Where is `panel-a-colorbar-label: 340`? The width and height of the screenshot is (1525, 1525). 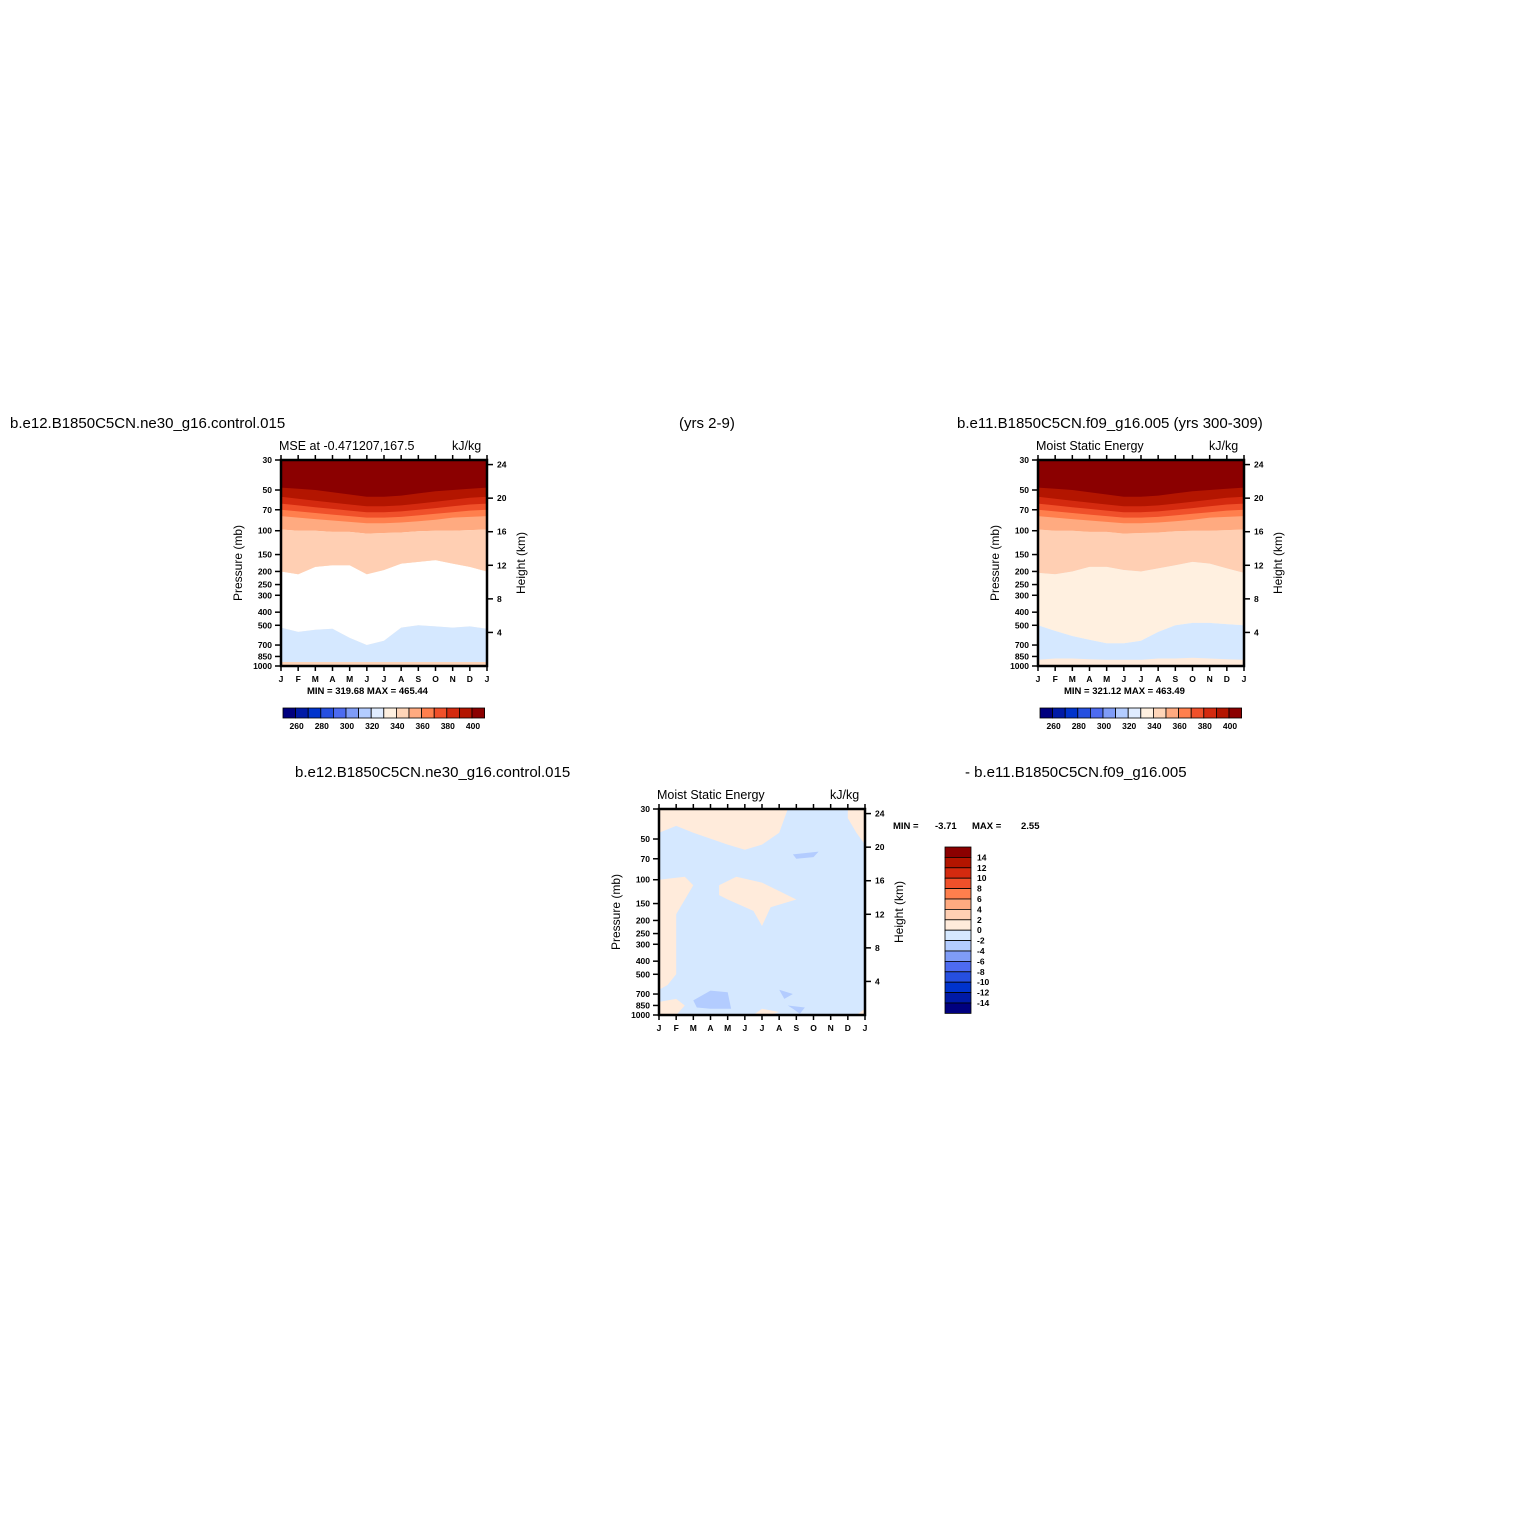
panel-a-colorbar-label: 340 is located at coordinates (397, 726).